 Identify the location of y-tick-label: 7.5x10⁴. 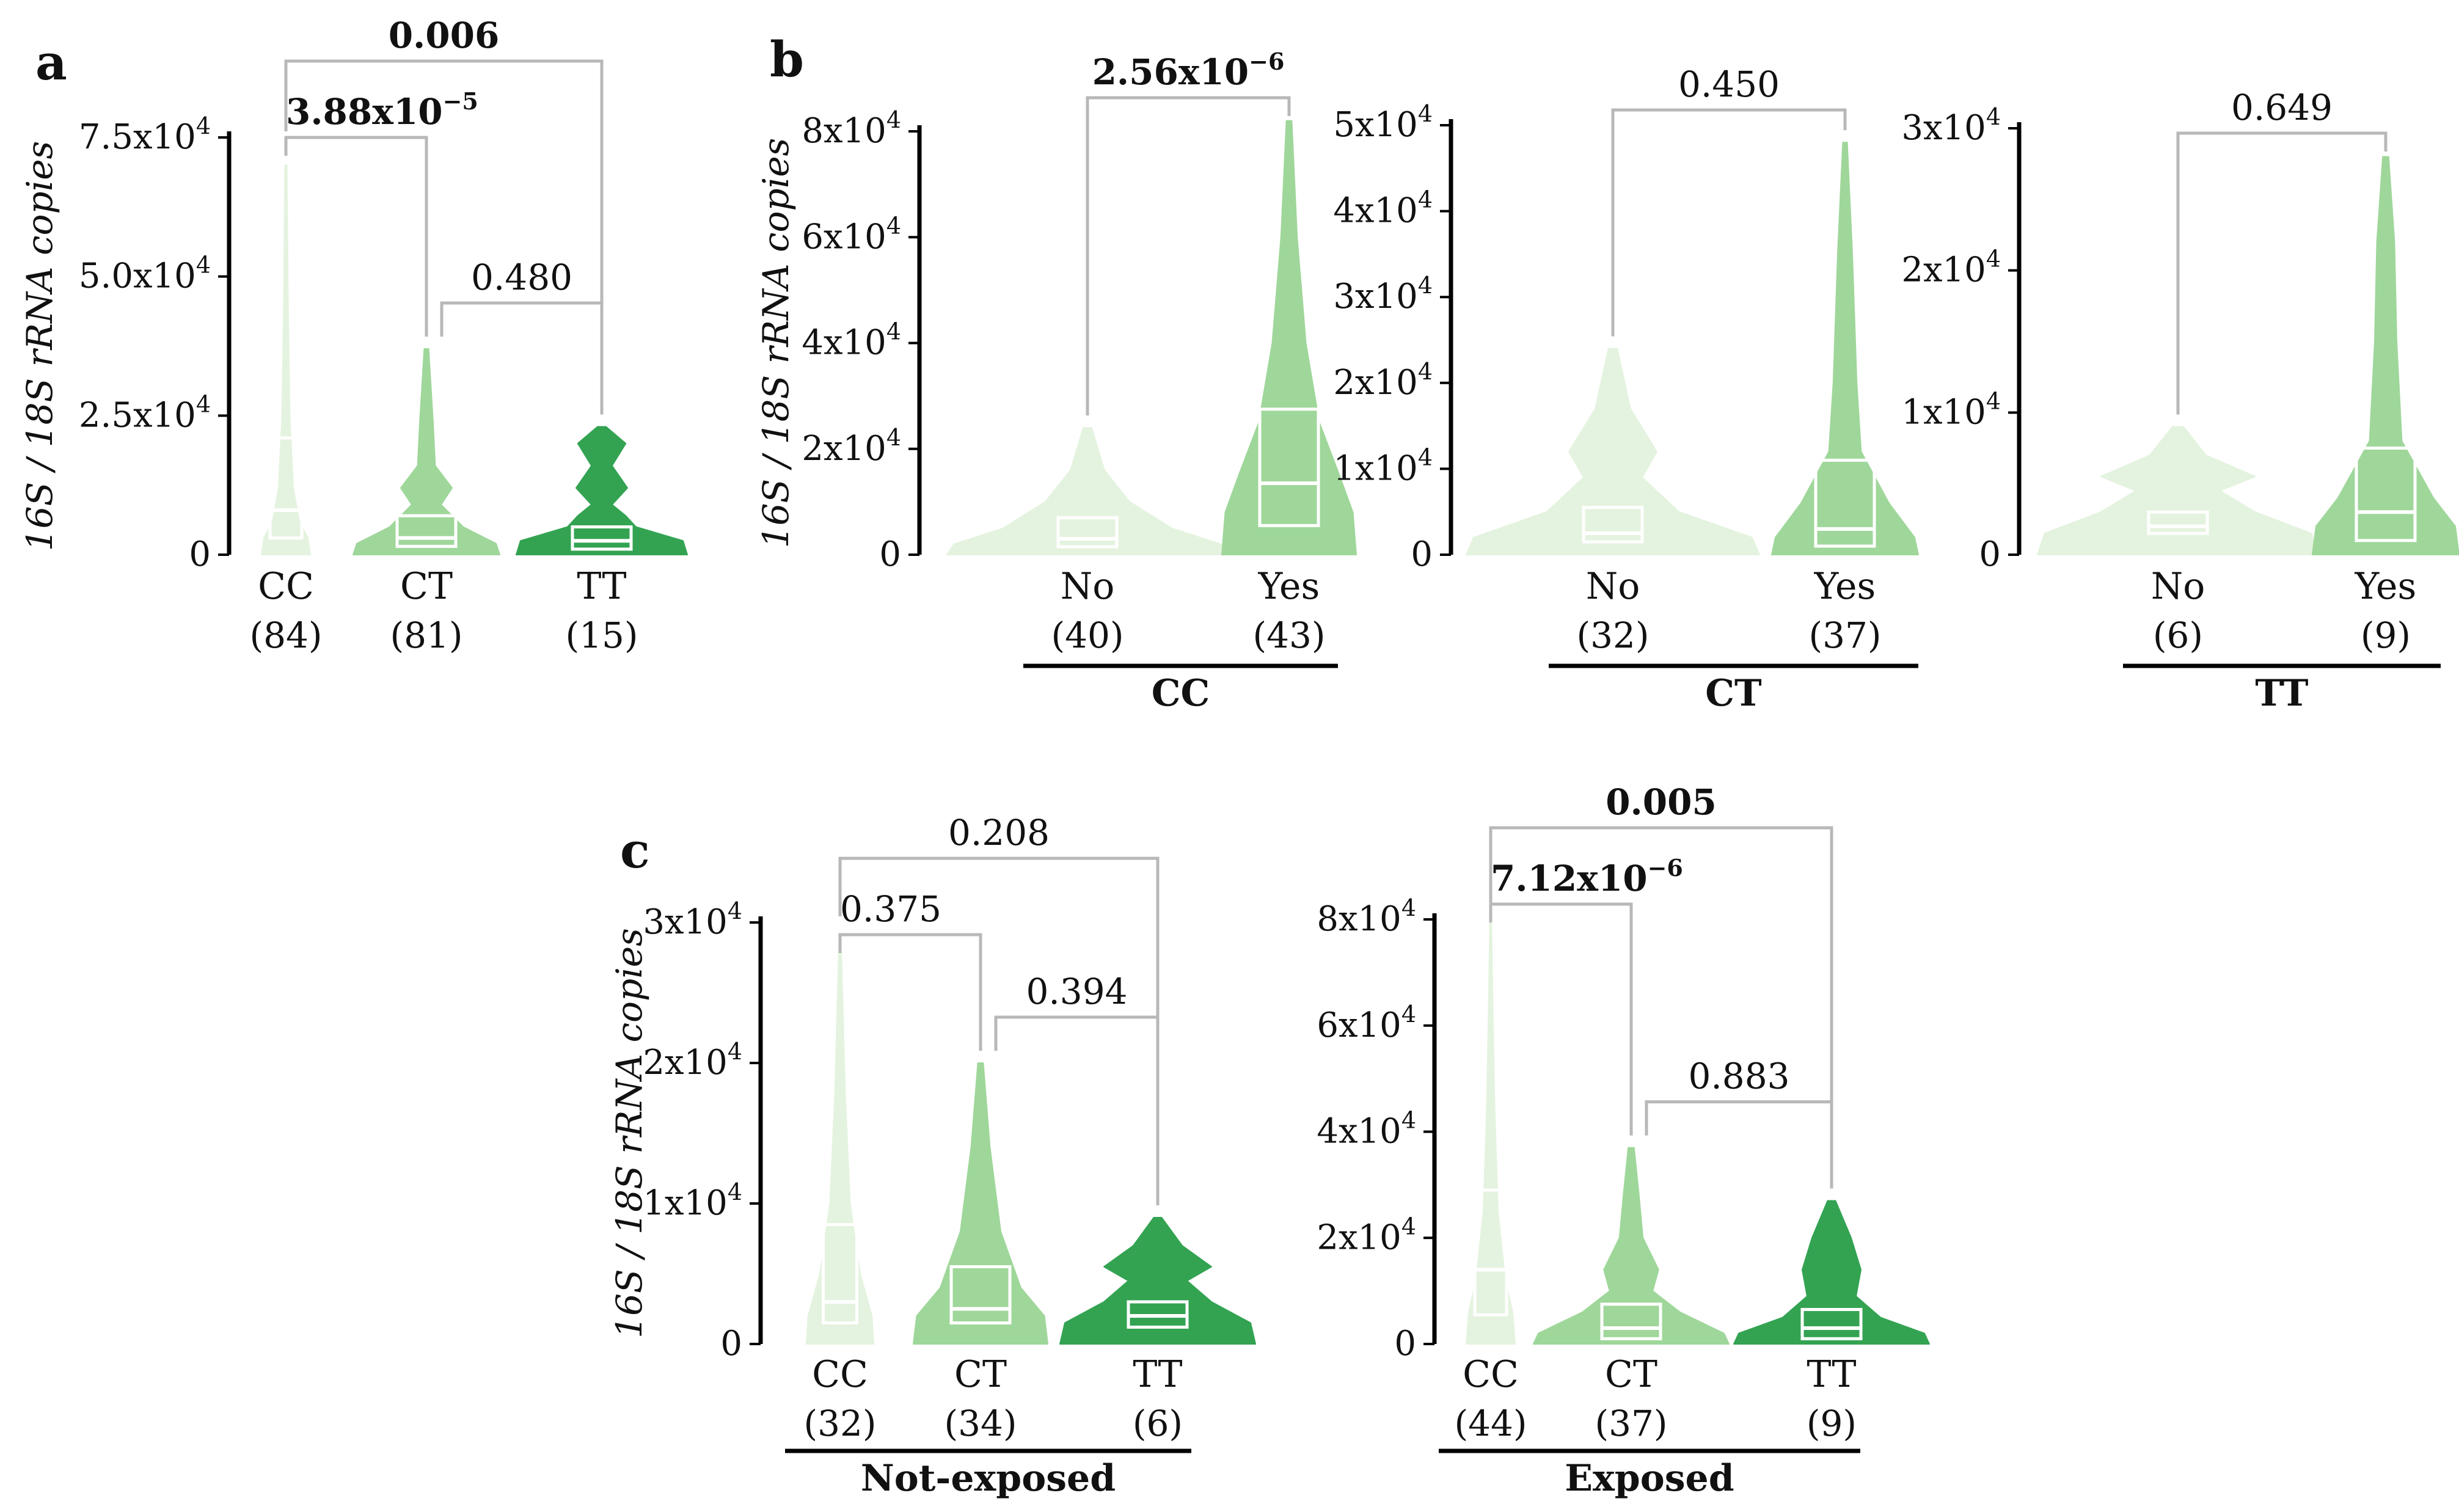
(145, 134).